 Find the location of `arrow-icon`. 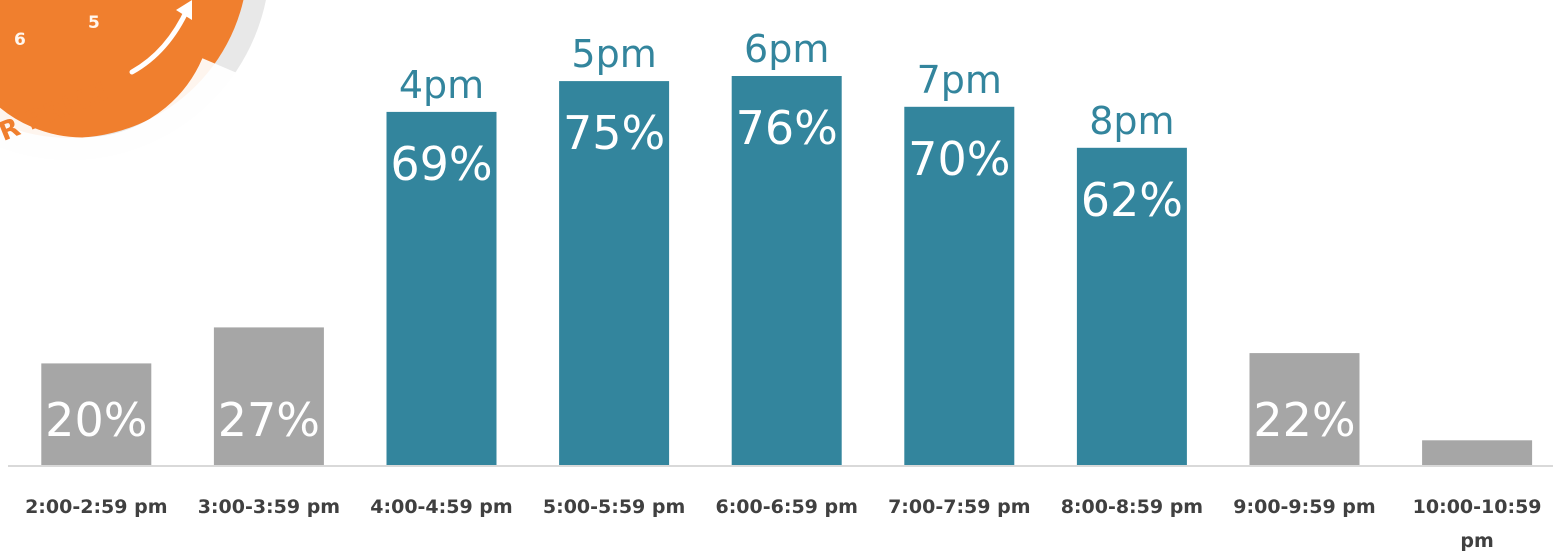

arrow-icon is located at coordinates (160, 37).